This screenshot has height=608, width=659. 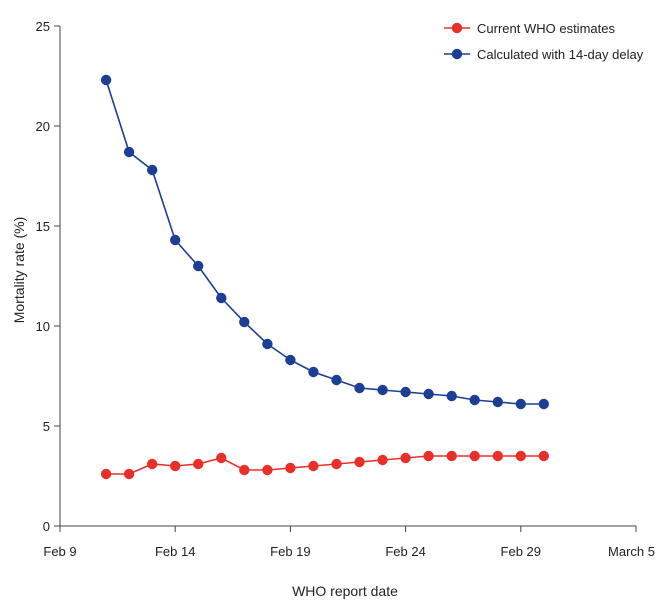 What do you see at coordinates (175, 551) in the screenshot?
I see `x-tick-label: Feb 14` at bounding box center [175, 551].